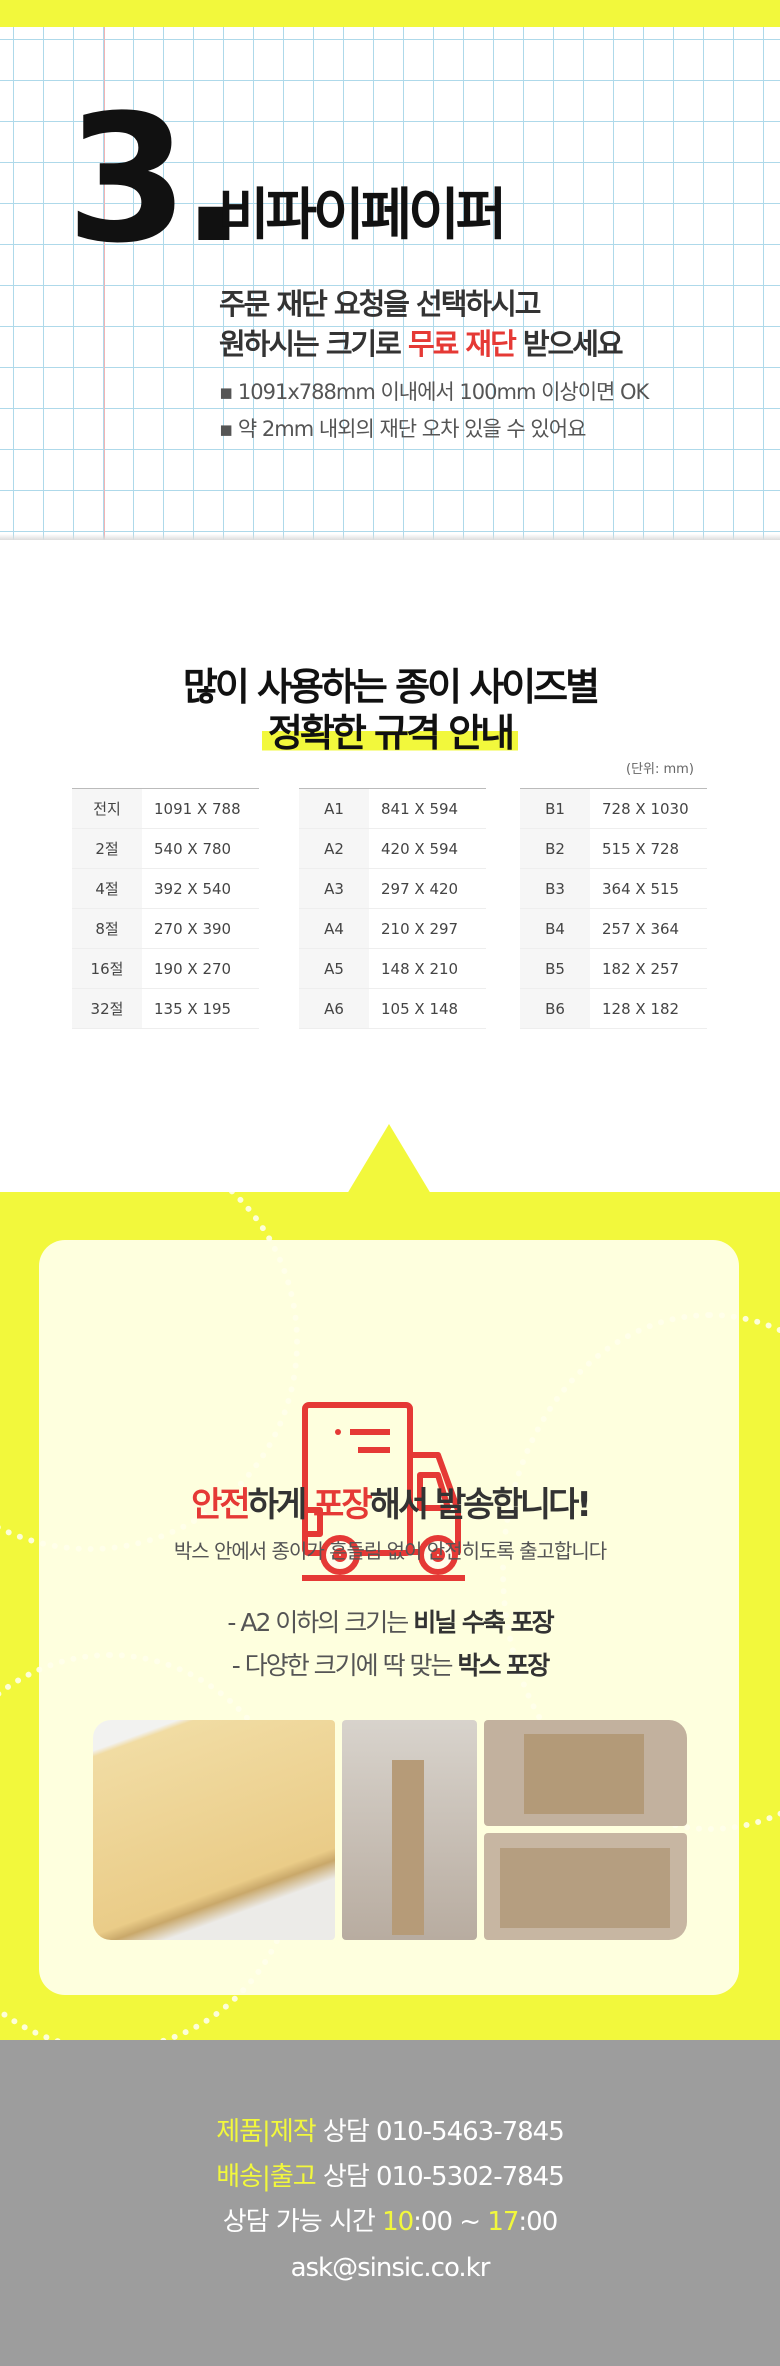 This screenshot has height=2366, width=780. I want to click on size-dimensions: 190 X 270, so click(200, 968).